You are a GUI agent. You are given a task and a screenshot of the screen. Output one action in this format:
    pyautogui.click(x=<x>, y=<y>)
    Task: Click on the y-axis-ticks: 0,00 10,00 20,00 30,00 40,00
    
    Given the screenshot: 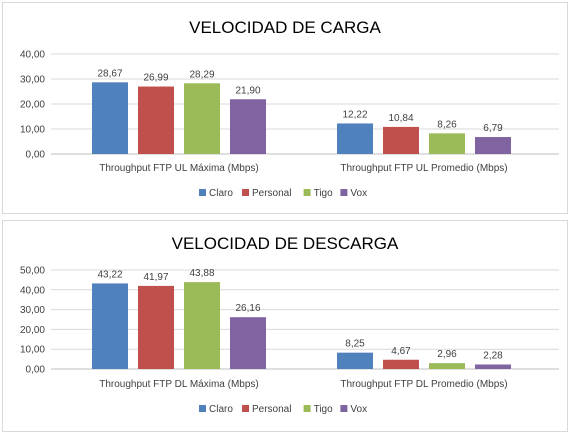 What is the action you would take?
    pyautogui.click(x=32, y=105)
    